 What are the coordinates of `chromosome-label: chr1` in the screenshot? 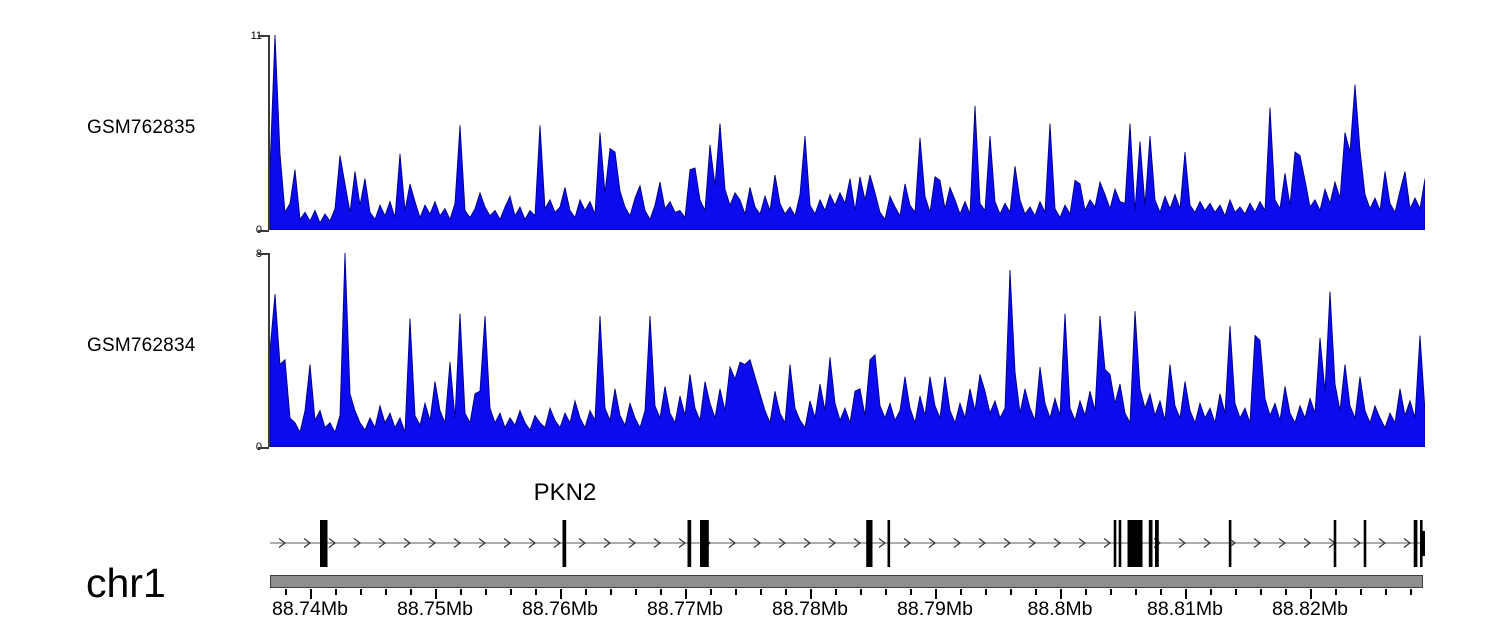 It's located at (126, 583).